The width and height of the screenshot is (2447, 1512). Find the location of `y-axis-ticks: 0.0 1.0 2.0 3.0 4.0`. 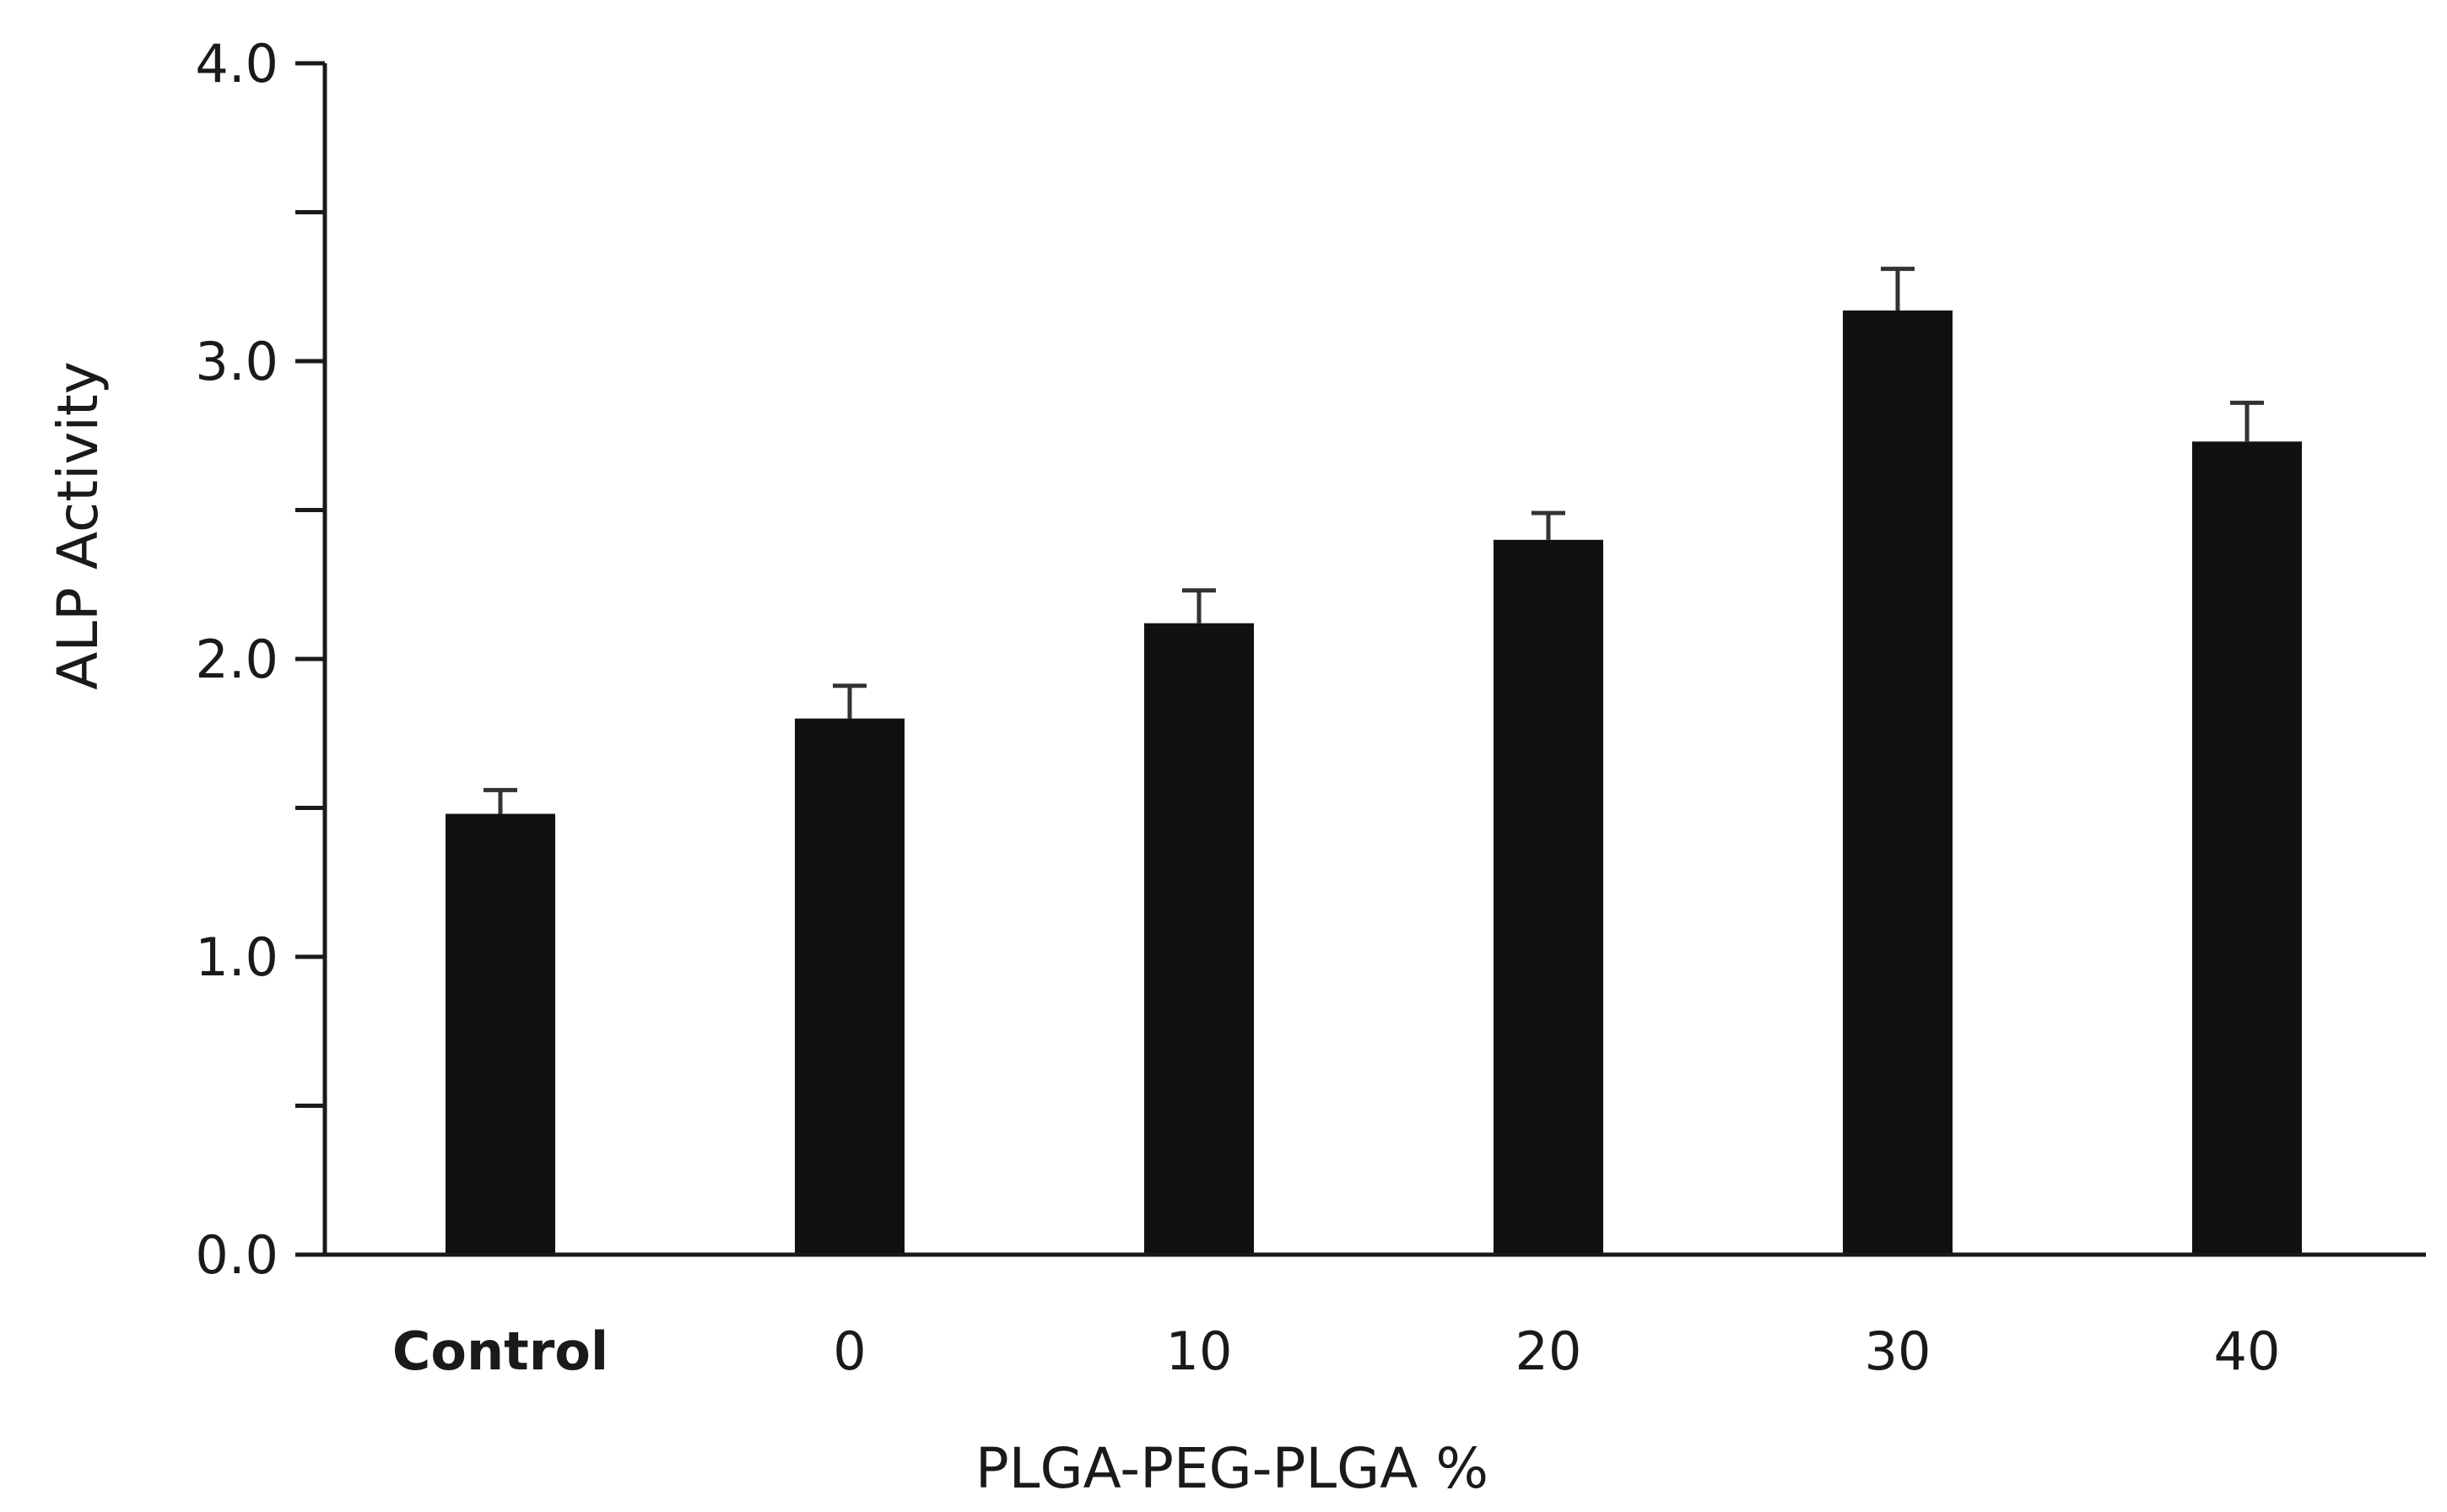

y-axis-ticks: 0.0 1.0 2.0 3.0 4.0 is located at coordinates (260, 659).